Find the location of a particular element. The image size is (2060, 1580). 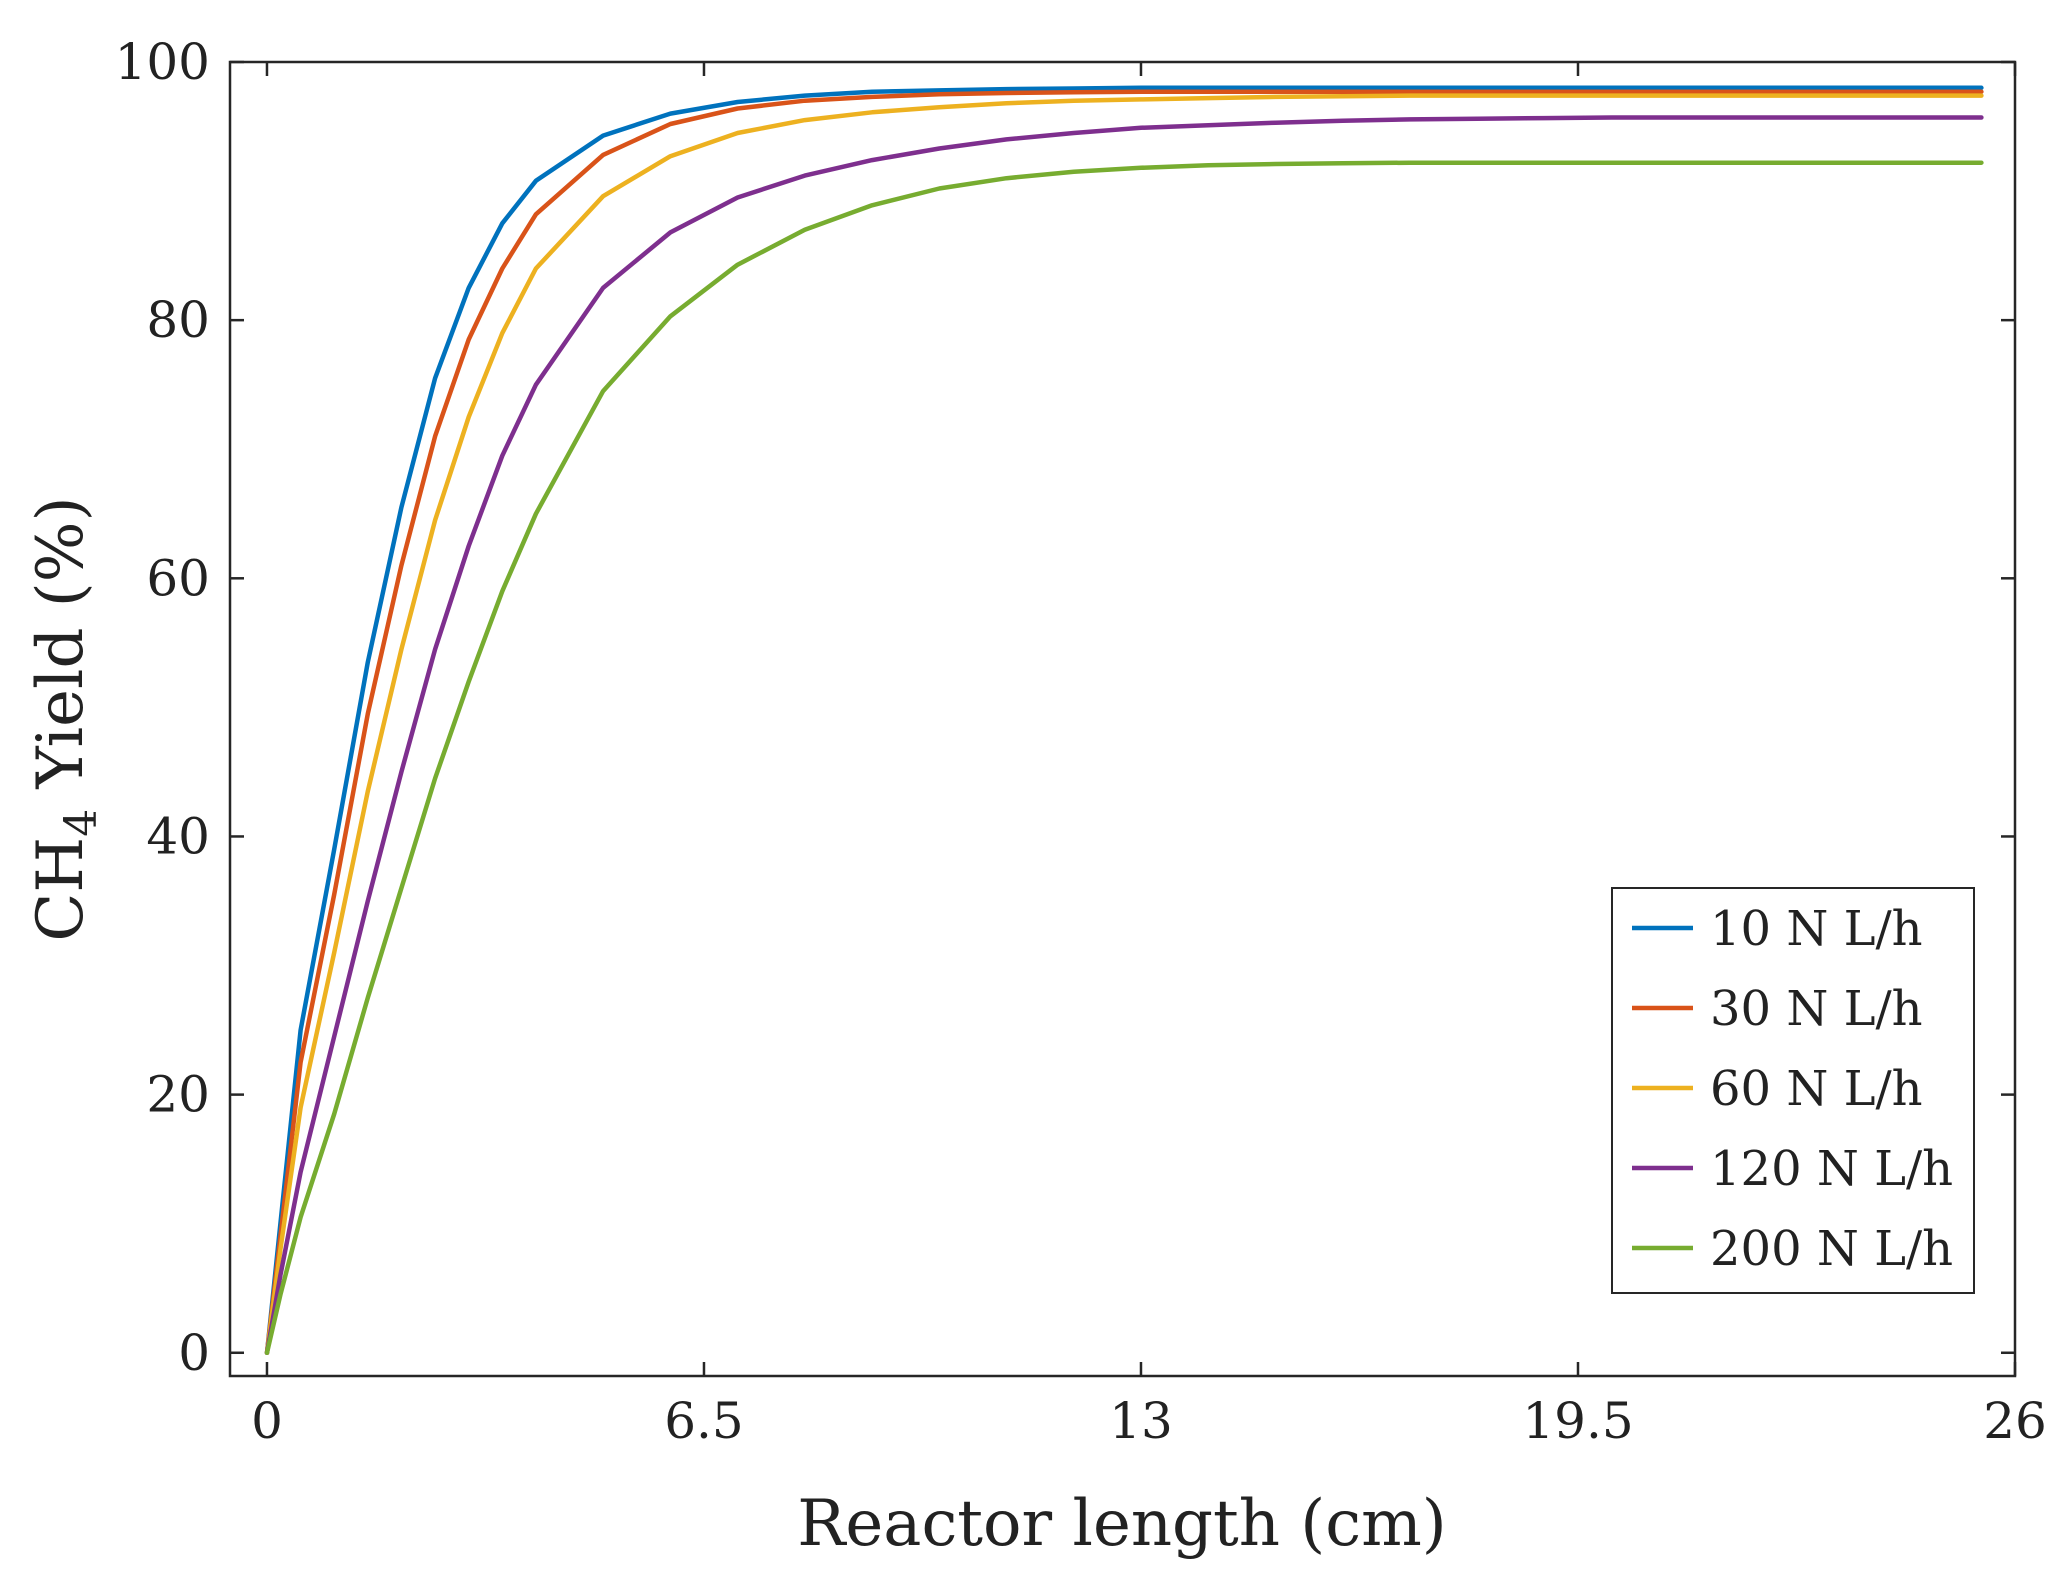

legend-box is located at coordinates (1793, 1090).